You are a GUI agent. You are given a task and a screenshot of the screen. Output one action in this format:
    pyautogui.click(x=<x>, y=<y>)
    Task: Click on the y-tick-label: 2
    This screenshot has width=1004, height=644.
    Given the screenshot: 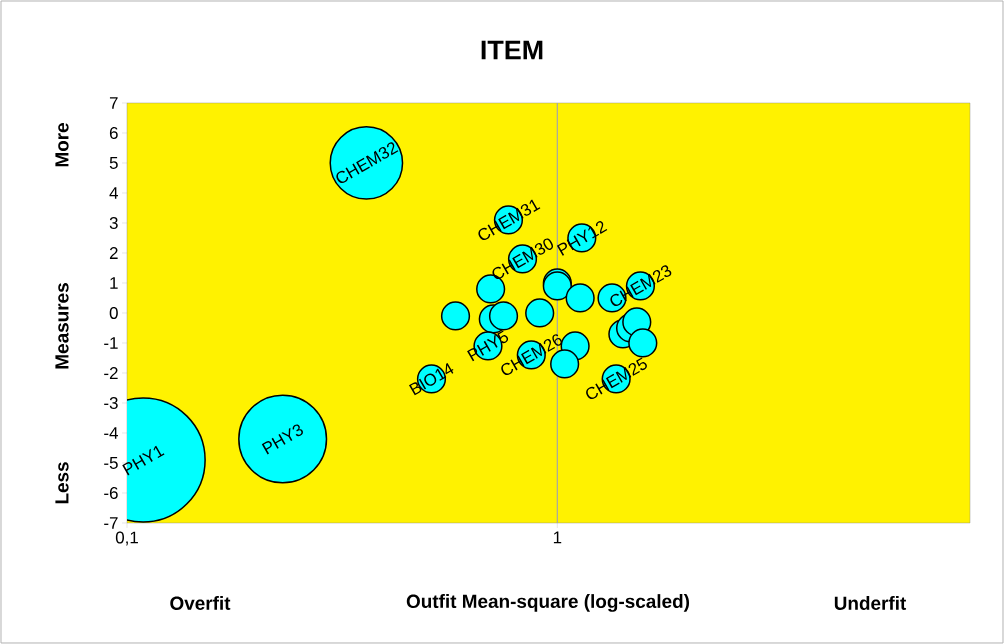 What is the action you would take?
    pyautogui.click(x=113, y=253)
    